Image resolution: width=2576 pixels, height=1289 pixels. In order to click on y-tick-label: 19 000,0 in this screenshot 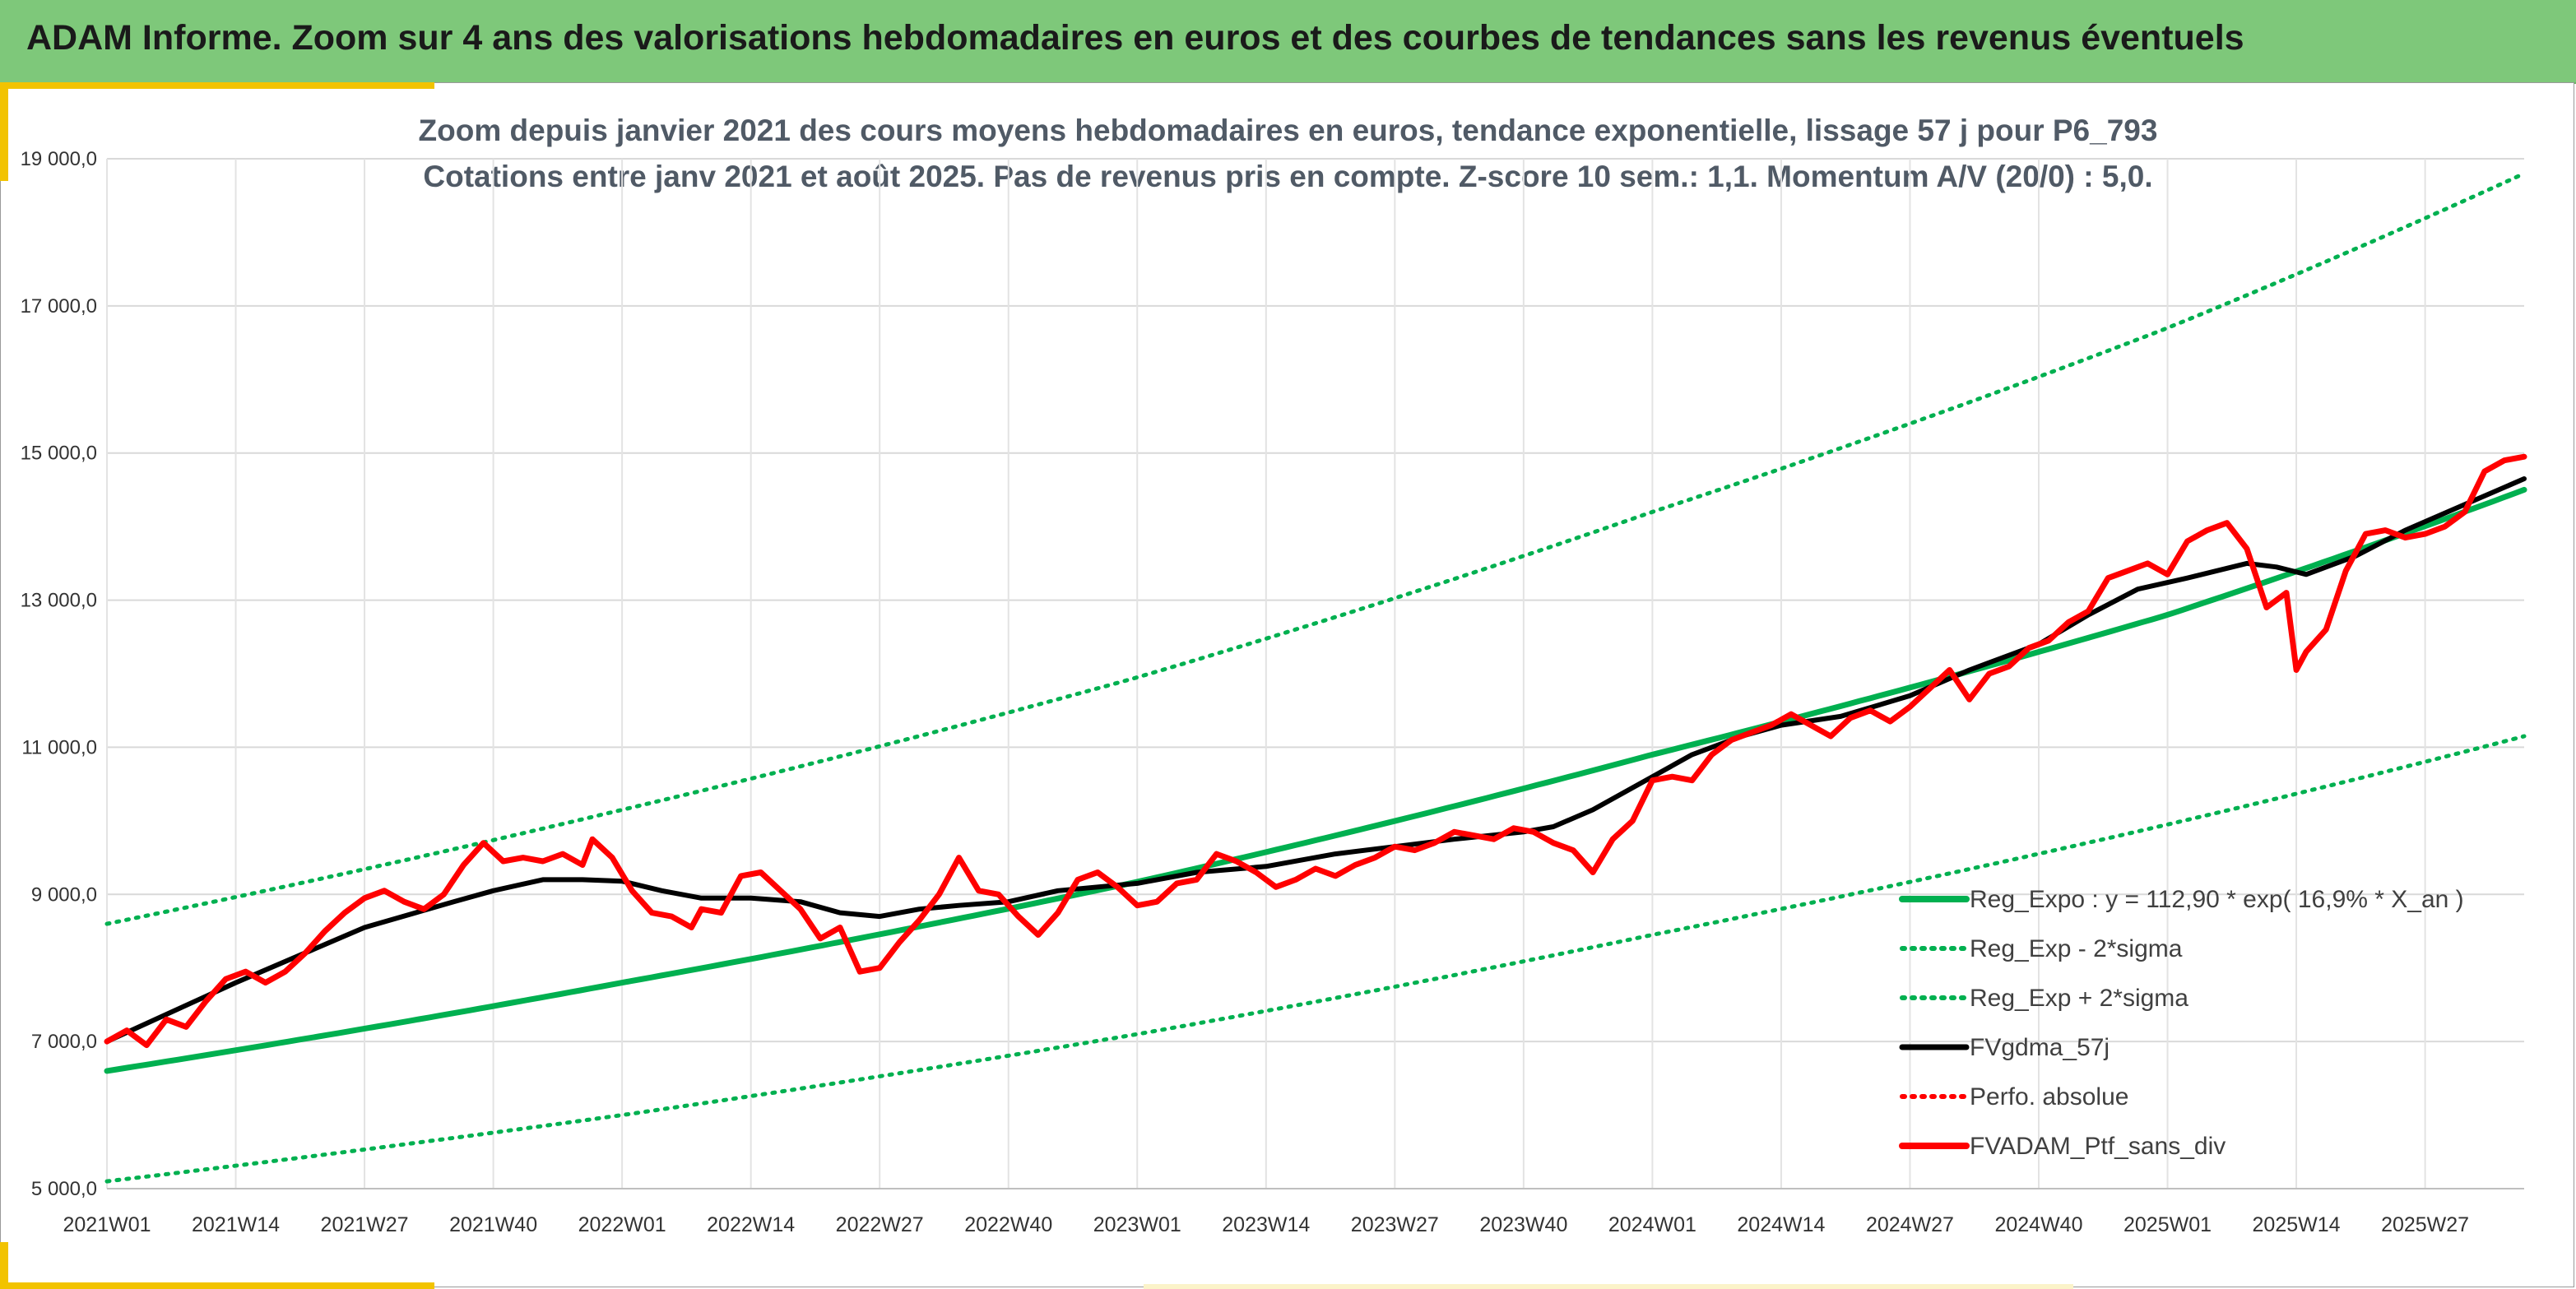, I will do `click(59, 159)`.